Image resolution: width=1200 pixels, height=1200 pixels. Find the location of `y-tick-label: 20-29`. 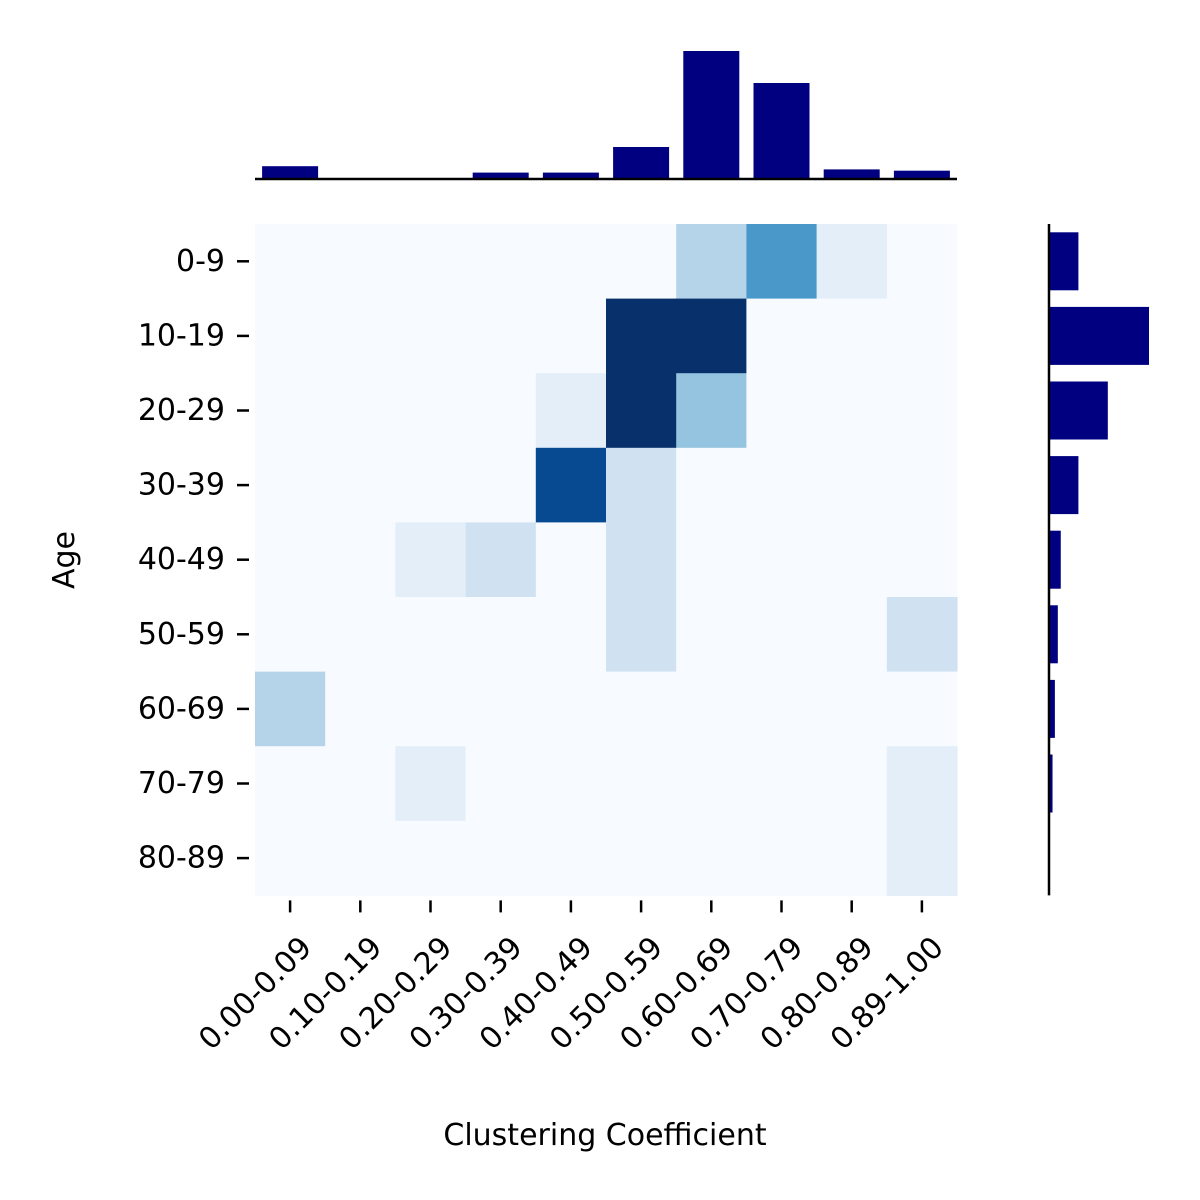

y-tick-label: 20-29 is located at coordinates (181, 410).